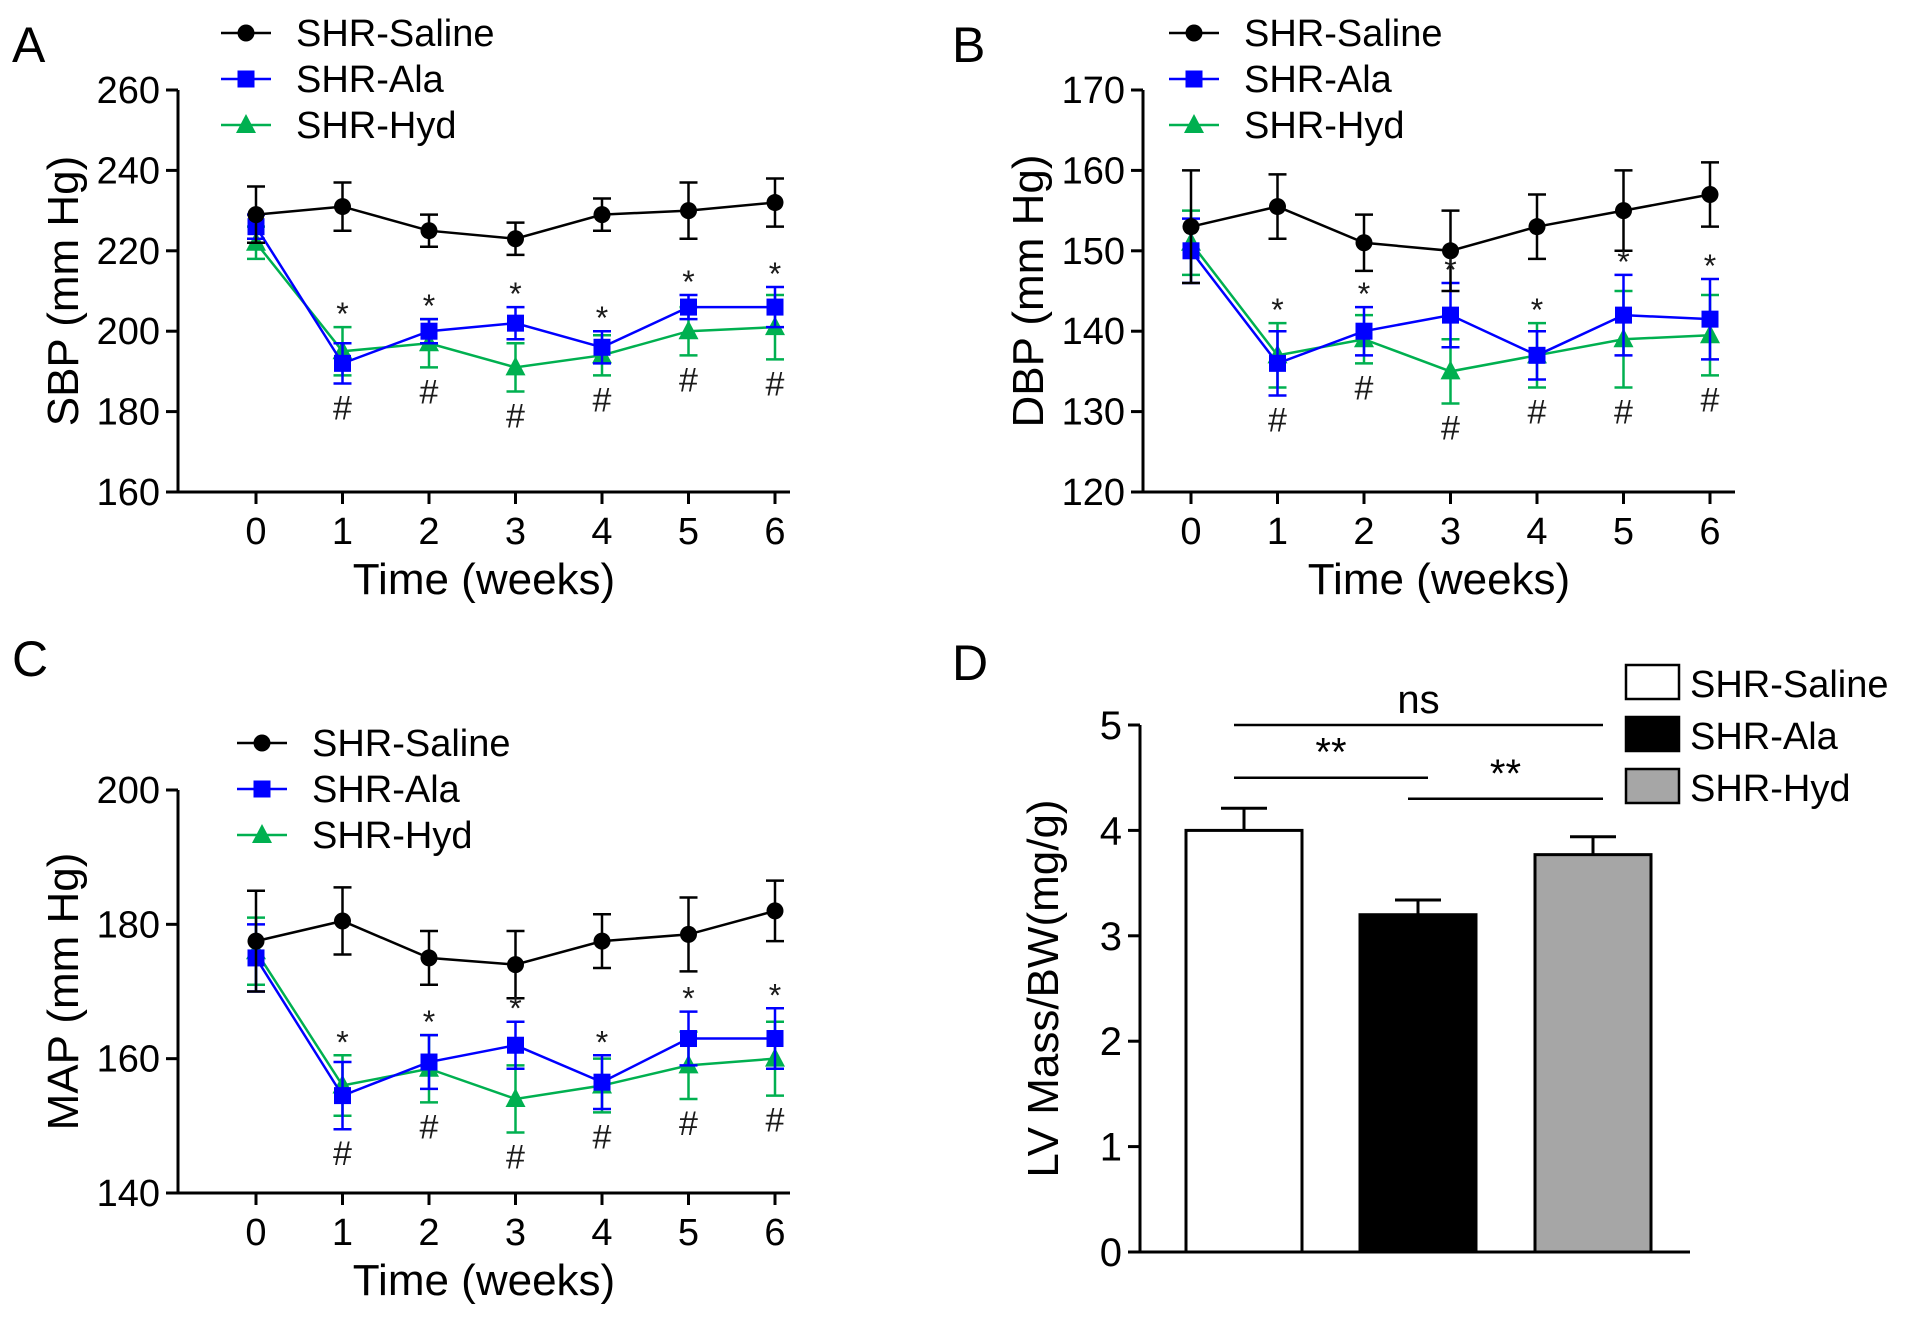 The image size is (1913, 1328). Describe the element at coordinates (1652, 682) in the screenshot. I see `chart-3-legend-swatch` at that location.